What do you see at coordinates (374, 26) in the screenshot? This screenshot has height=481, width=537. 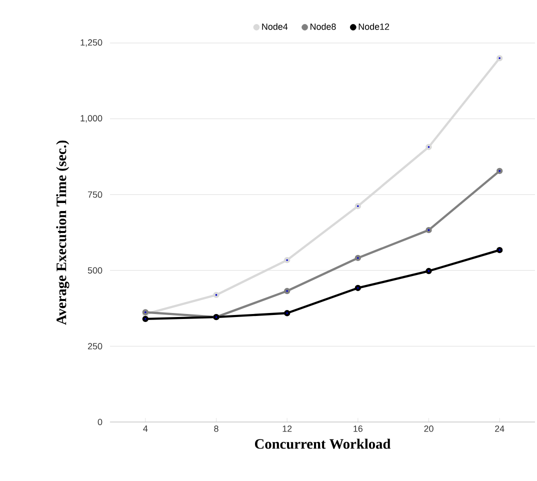 I see `legend-label: Node12` at bounding box center [374, 26].